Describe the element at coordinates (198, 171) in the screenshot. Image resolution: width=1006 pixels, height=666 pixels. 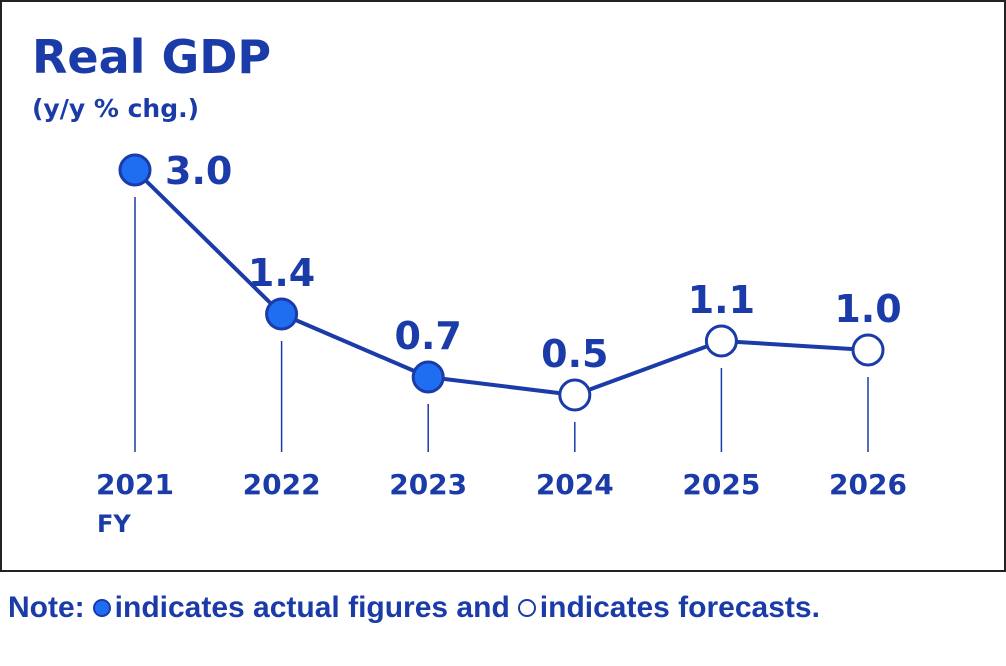
I see `data-label-2021: 3.0` at that location.